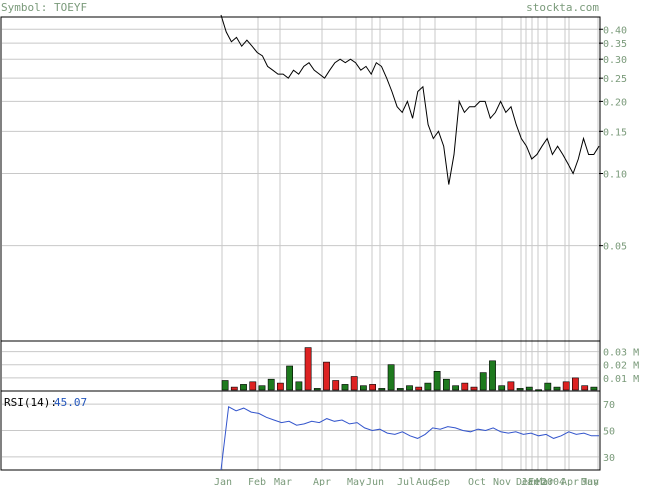 Image resolution: width=655 pixels, height=490 pixels. What do you see at coordinates (621, 379) in the screenshot?
I see `volume-y-tick-label: 0.01 M` at bounding box center [621, 379].